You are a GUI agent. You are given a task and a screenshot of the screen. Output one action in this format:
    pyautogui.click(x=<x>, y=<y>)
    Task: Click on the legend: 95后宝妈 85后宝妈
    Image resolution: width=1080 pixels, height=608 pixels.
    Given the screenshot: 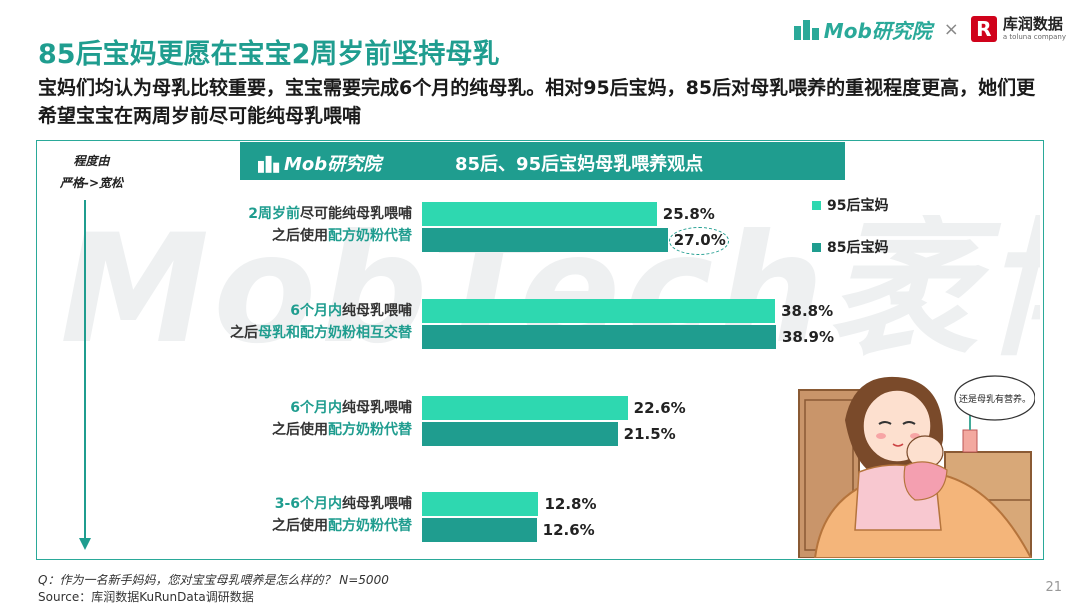 What is the action you would take?
    pyautogui.click(x=850, y=237)
    